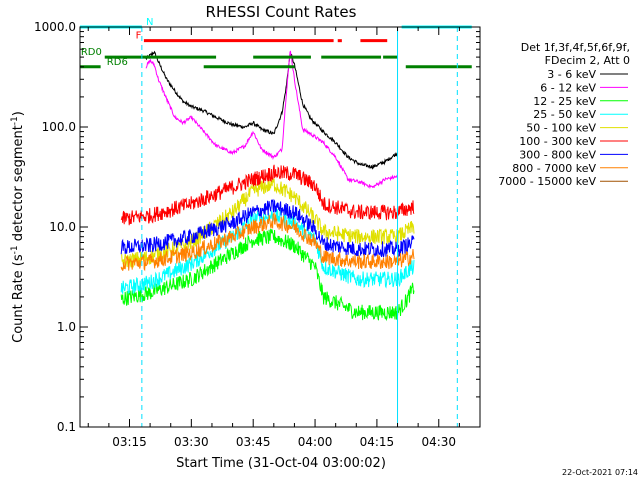 Image resolution: width=640 pixels, height=480 pixels. What do you see at coordinates (66, 427) in the screenshot?
I see `y-tick-label-0: 0.1` at bounding box center [66, 427].